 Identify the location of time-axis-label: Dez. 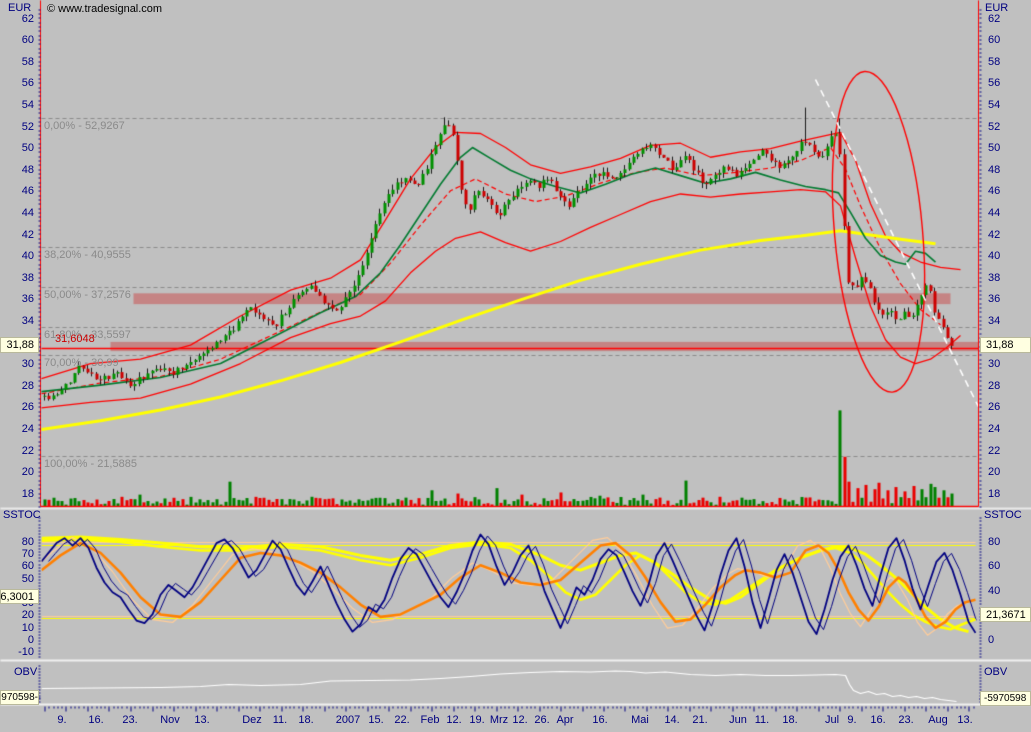
(252, 720).